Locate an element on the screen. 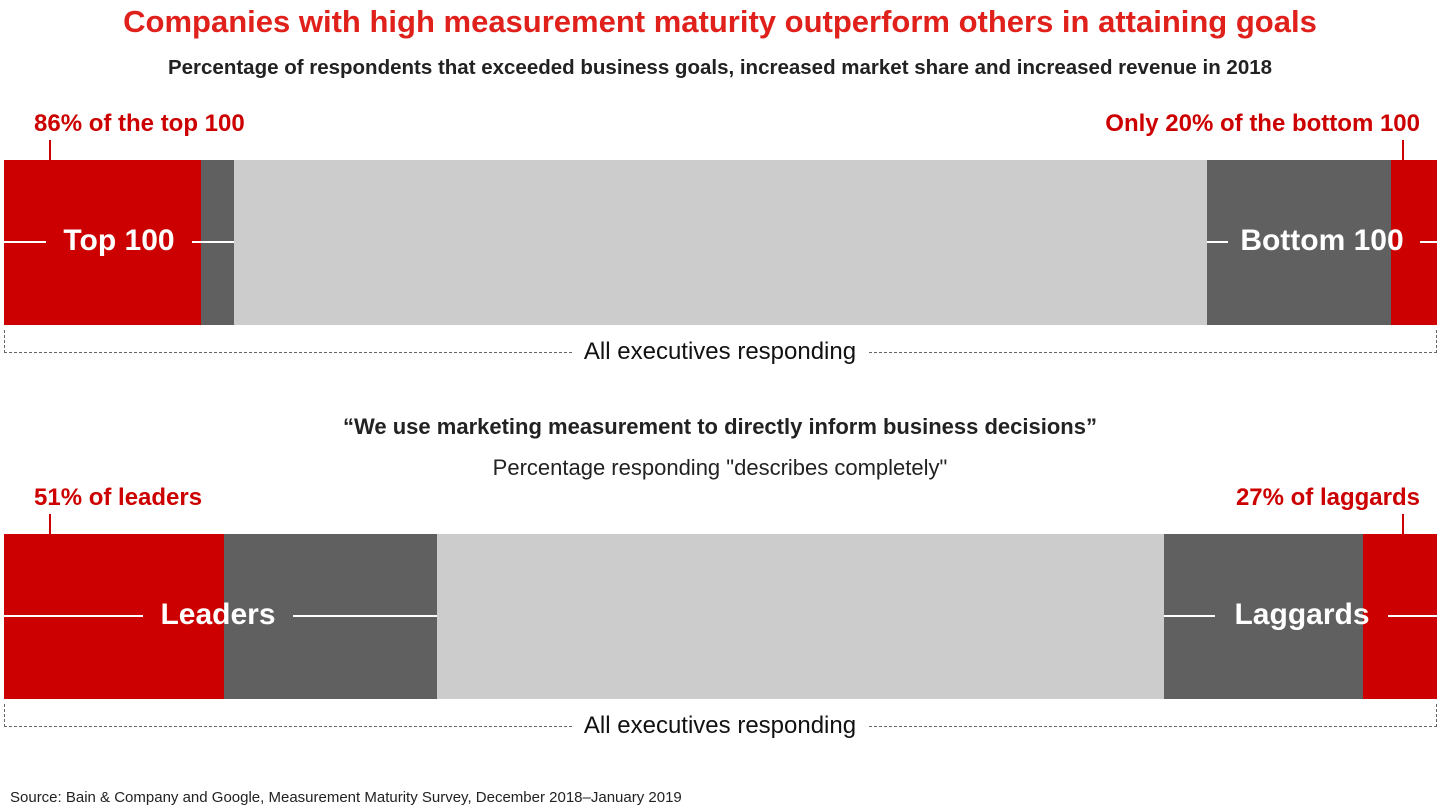 The height and width of the screenshot is (810, 1440). annotation-laggards: 27% of laggards is located at coordinates (1327, 497).